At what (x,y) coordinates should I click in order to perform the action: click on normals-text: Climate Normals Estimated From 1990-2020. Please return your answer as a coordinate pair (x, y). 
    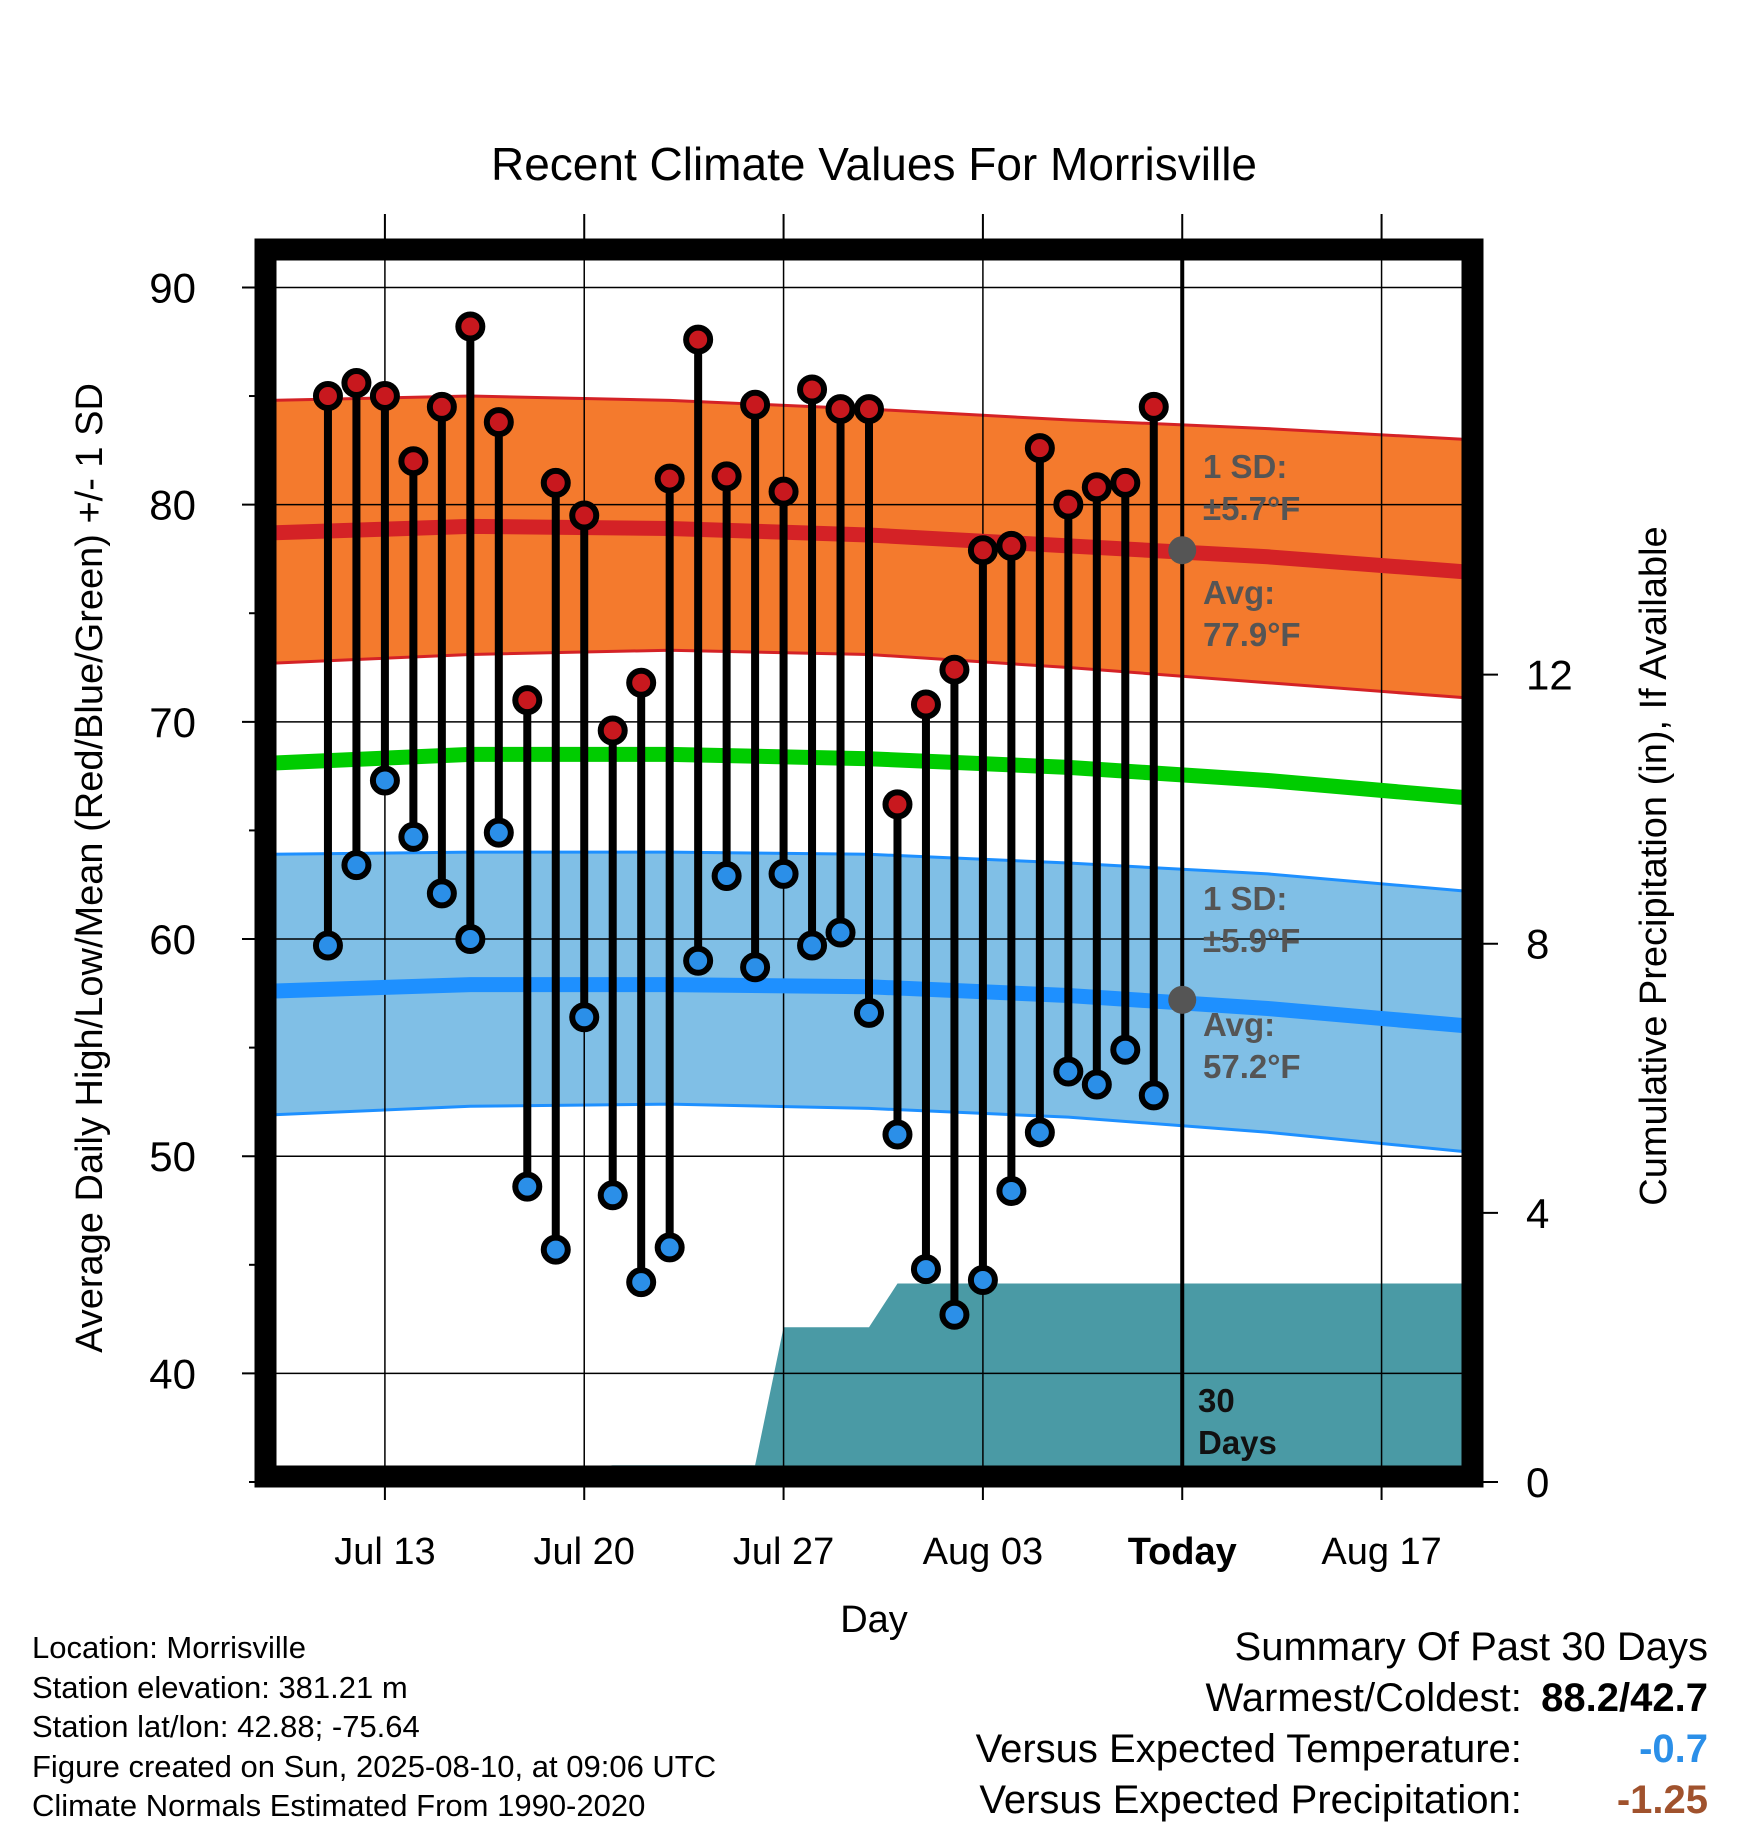
    Looking at the image, I should click on (339, 1805).